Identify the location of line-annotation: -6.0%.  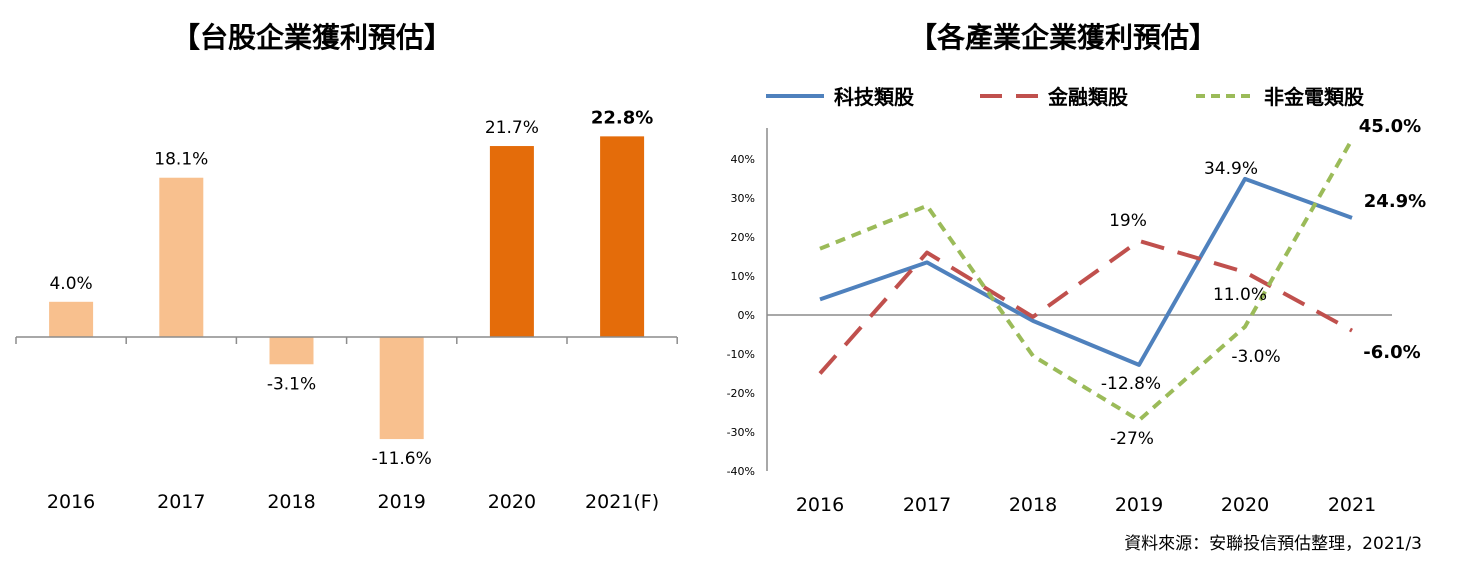
(1391, 352).